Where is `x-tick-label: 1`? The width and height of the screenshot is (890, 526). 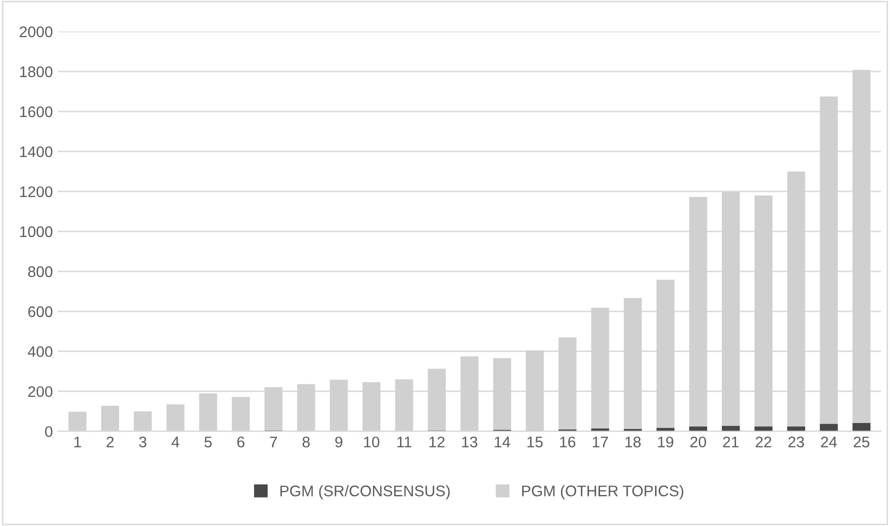 x-tick-label: 1 is located at coordinates (77, 442).